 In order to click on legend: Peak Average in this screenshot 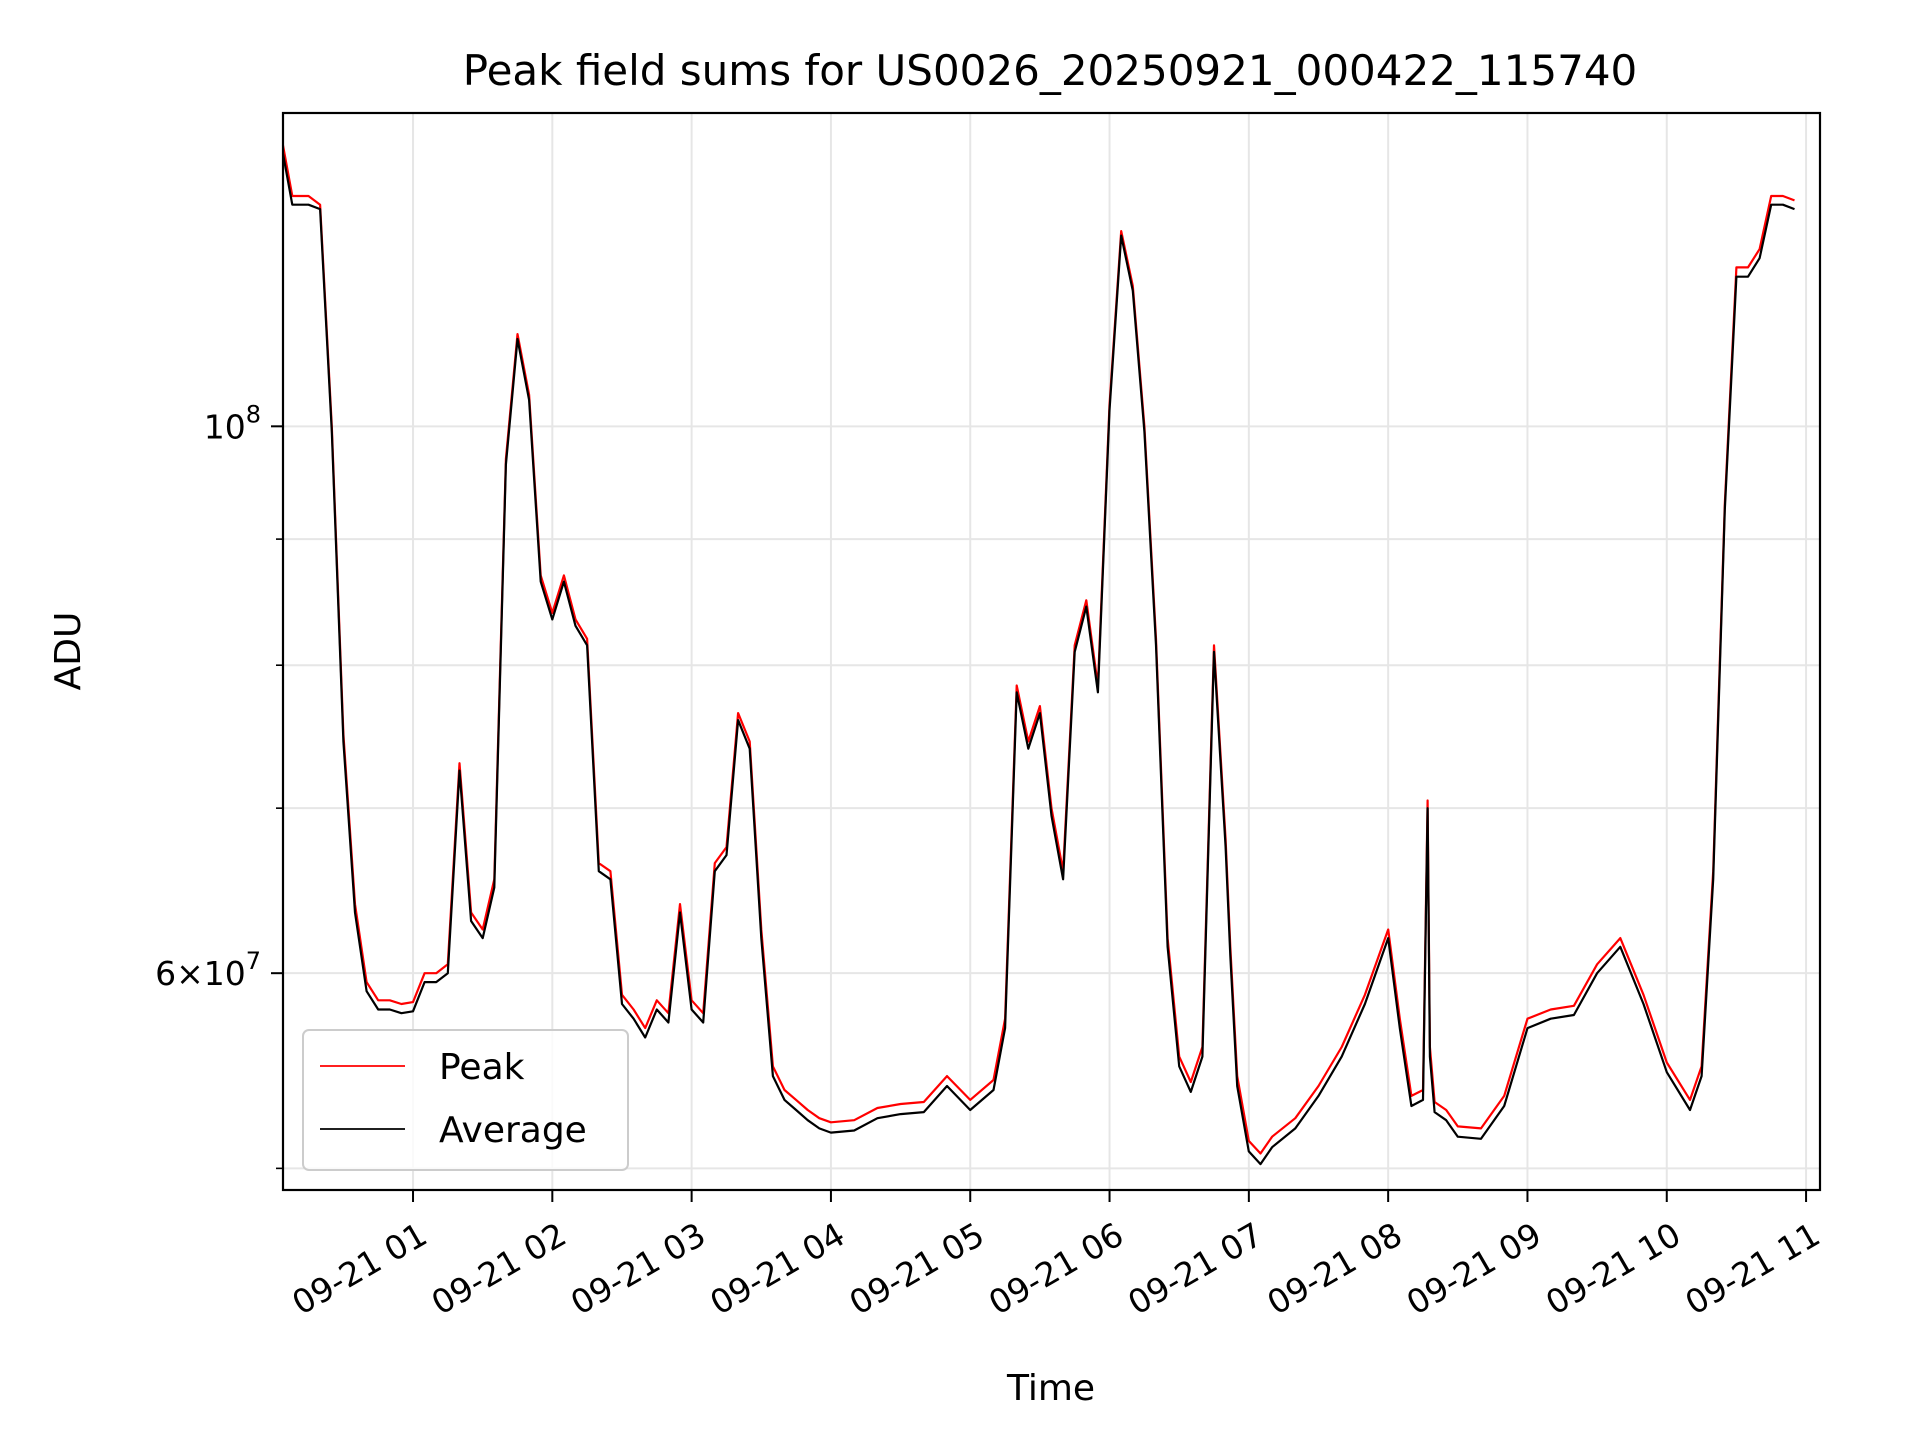, I will do `click(465, 1100)`.